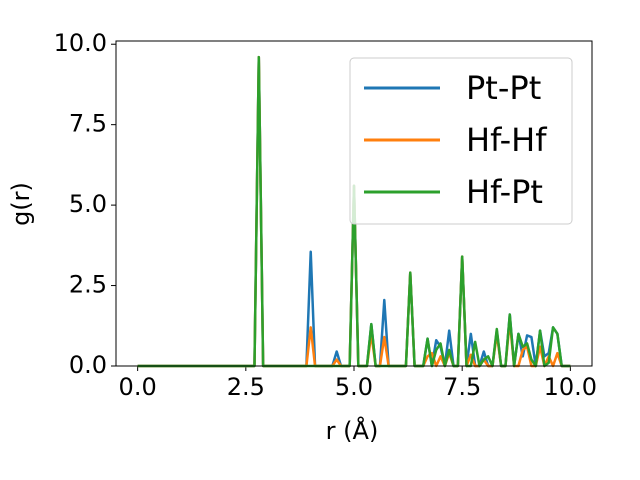 The width and height of the screenshot is (640, 480). I want to click on x-tick-label: 7.5, so click(462, 387).